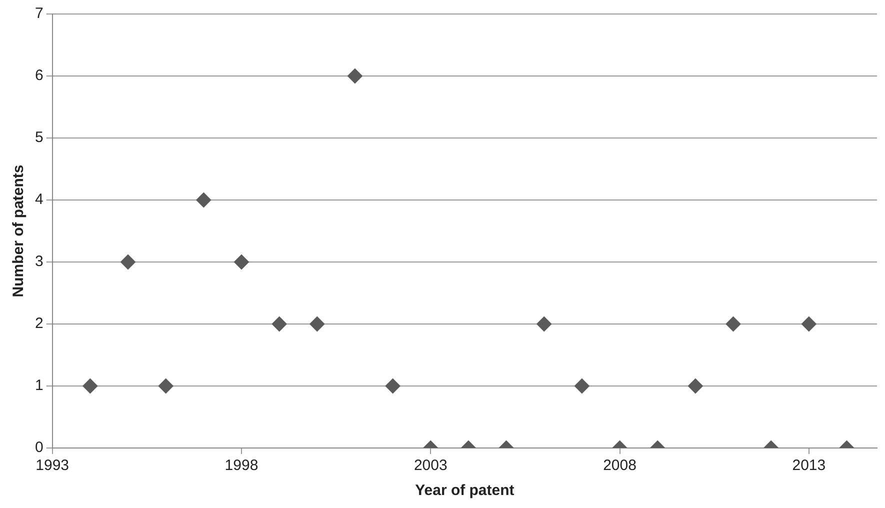 Image resolution: width=885 pixels, height=508 pixels. I want to click on y-tick-label: 4, so click(39, 199).